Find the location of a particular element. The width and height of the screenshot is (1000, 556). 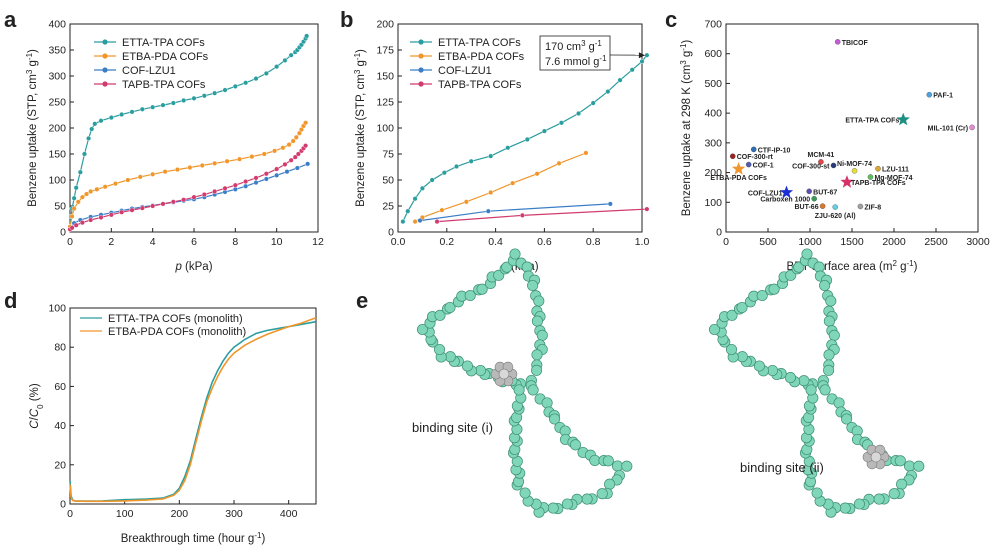

c-point-label-2: ETTA-TPA COFs is located at coordinates (872, 121).